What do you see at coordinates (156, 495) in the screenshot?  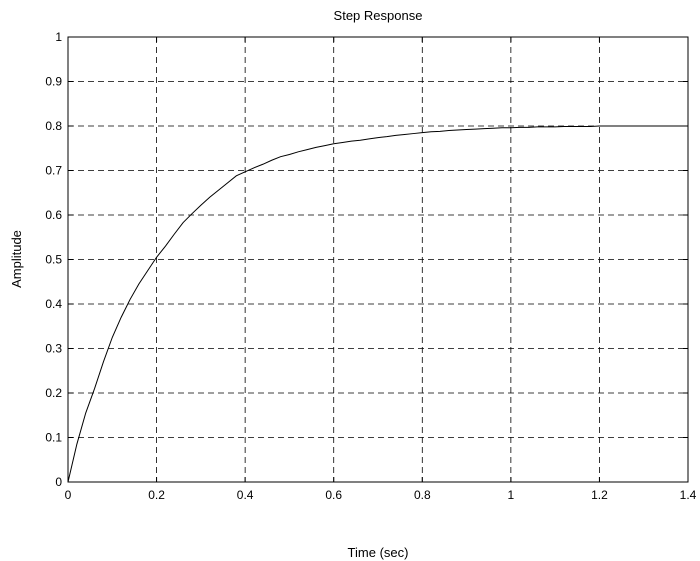 I see `x-tick-label: 0.2` at bounding box center [156, 495].